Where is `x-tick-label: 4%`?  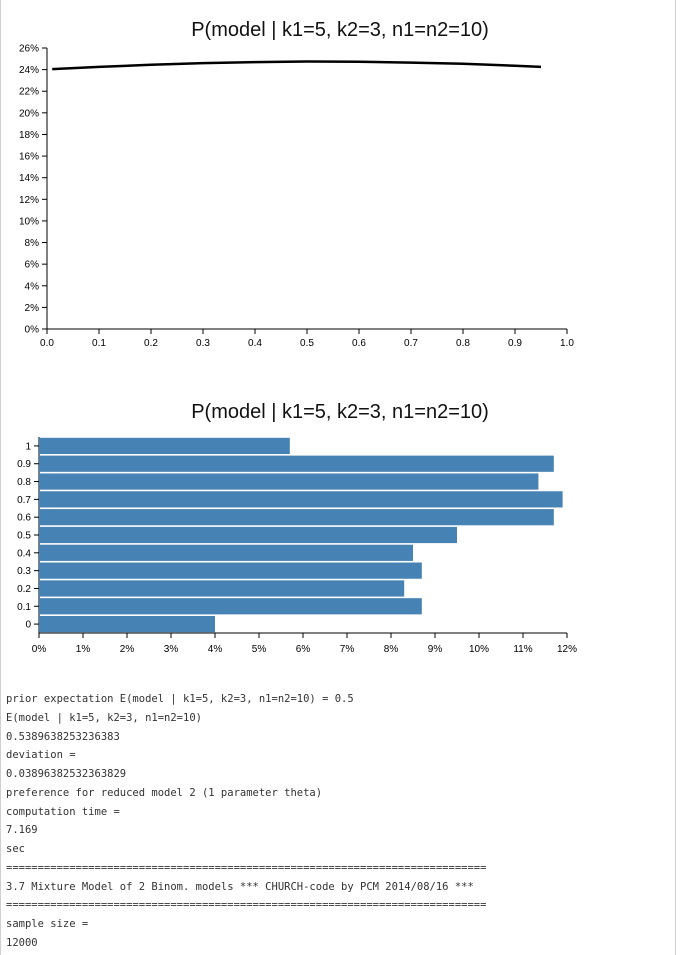 x-tick-label: 4% is located at coordinates (215, 649).